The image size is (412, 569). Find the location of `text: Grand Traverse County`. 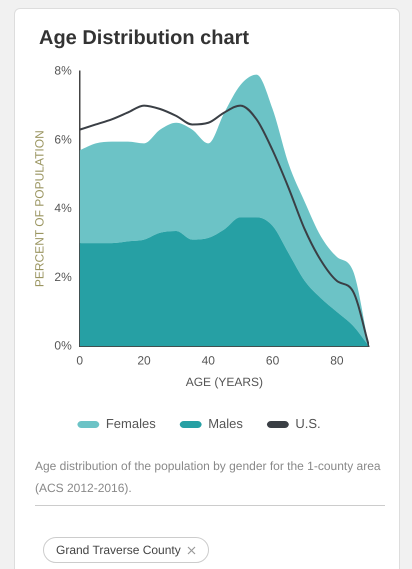

text: Grand Traverse County is located at coordinates (118, 550).